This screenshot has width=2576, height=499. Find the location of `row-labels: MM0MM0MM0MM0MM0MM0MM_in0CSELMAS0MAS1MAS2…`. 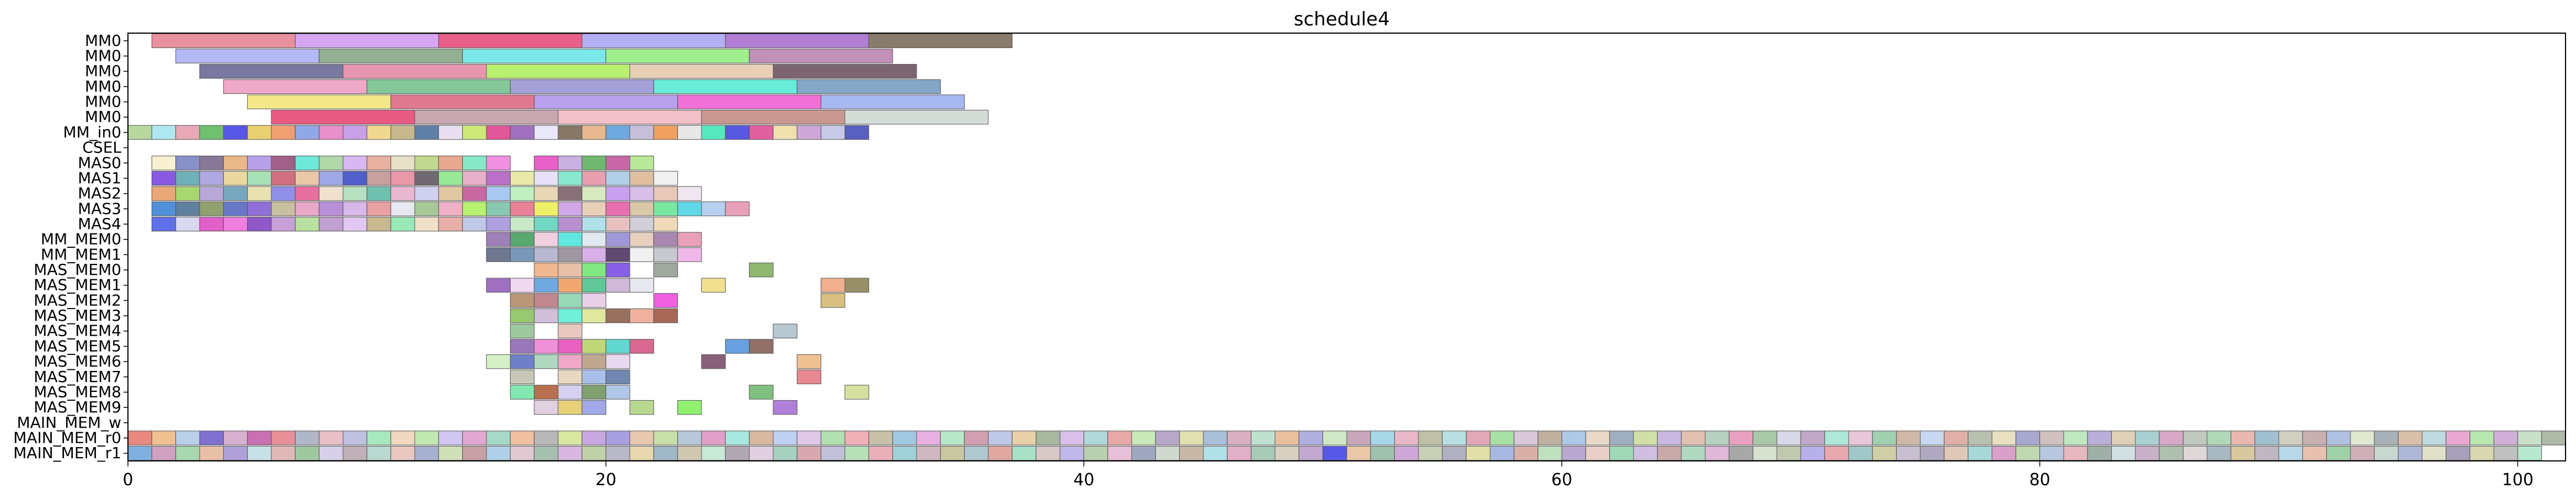

row-labels: MM0MM0MM0MM0MM0MM0MM_in0CSELMAS0MAS1MAS2… is located at coordinates (70, 247).